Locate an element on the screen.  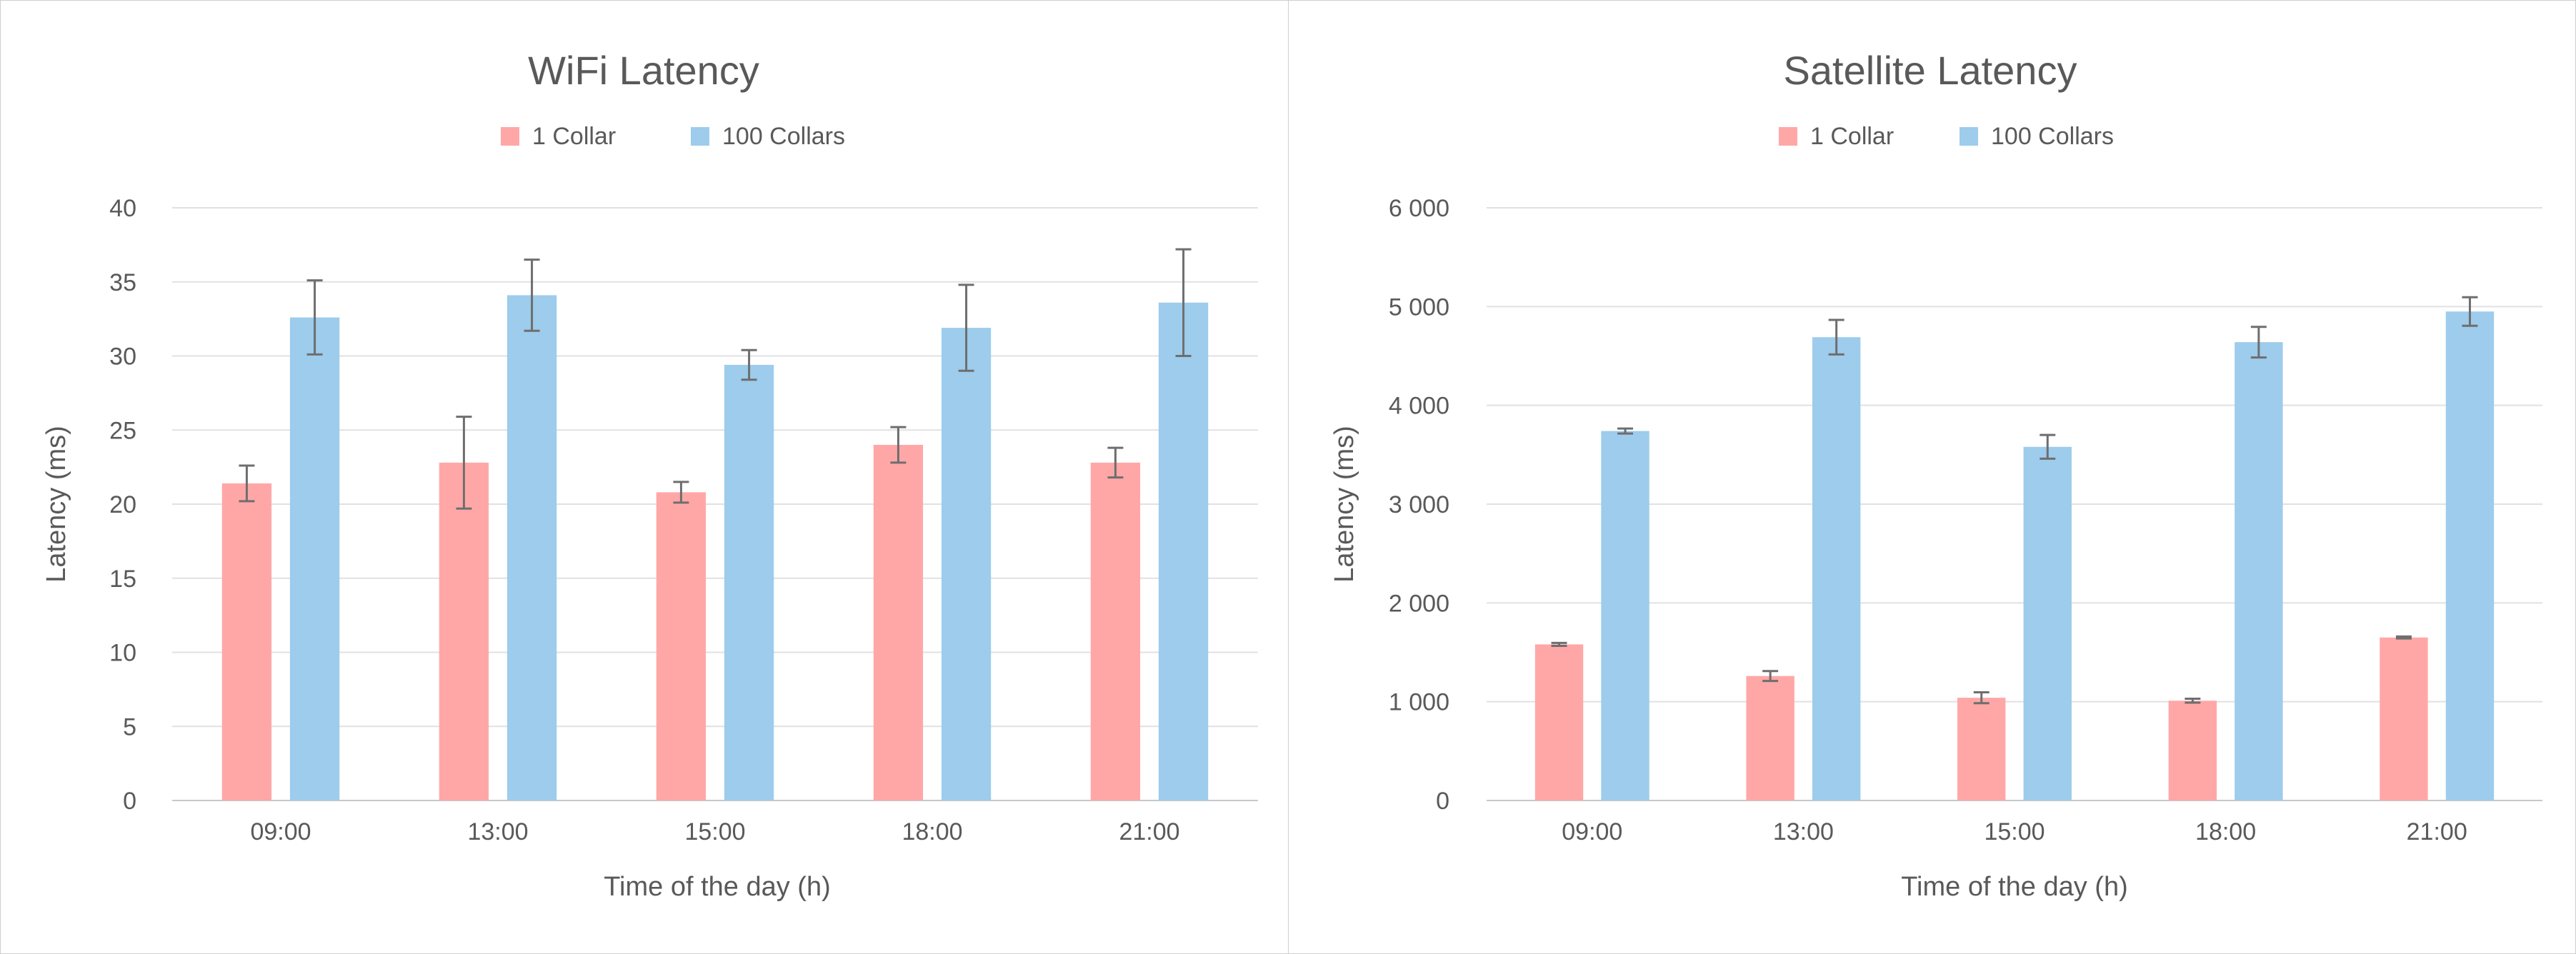
y-tick-label: 5 000 is located at coordinates (1419, 307).